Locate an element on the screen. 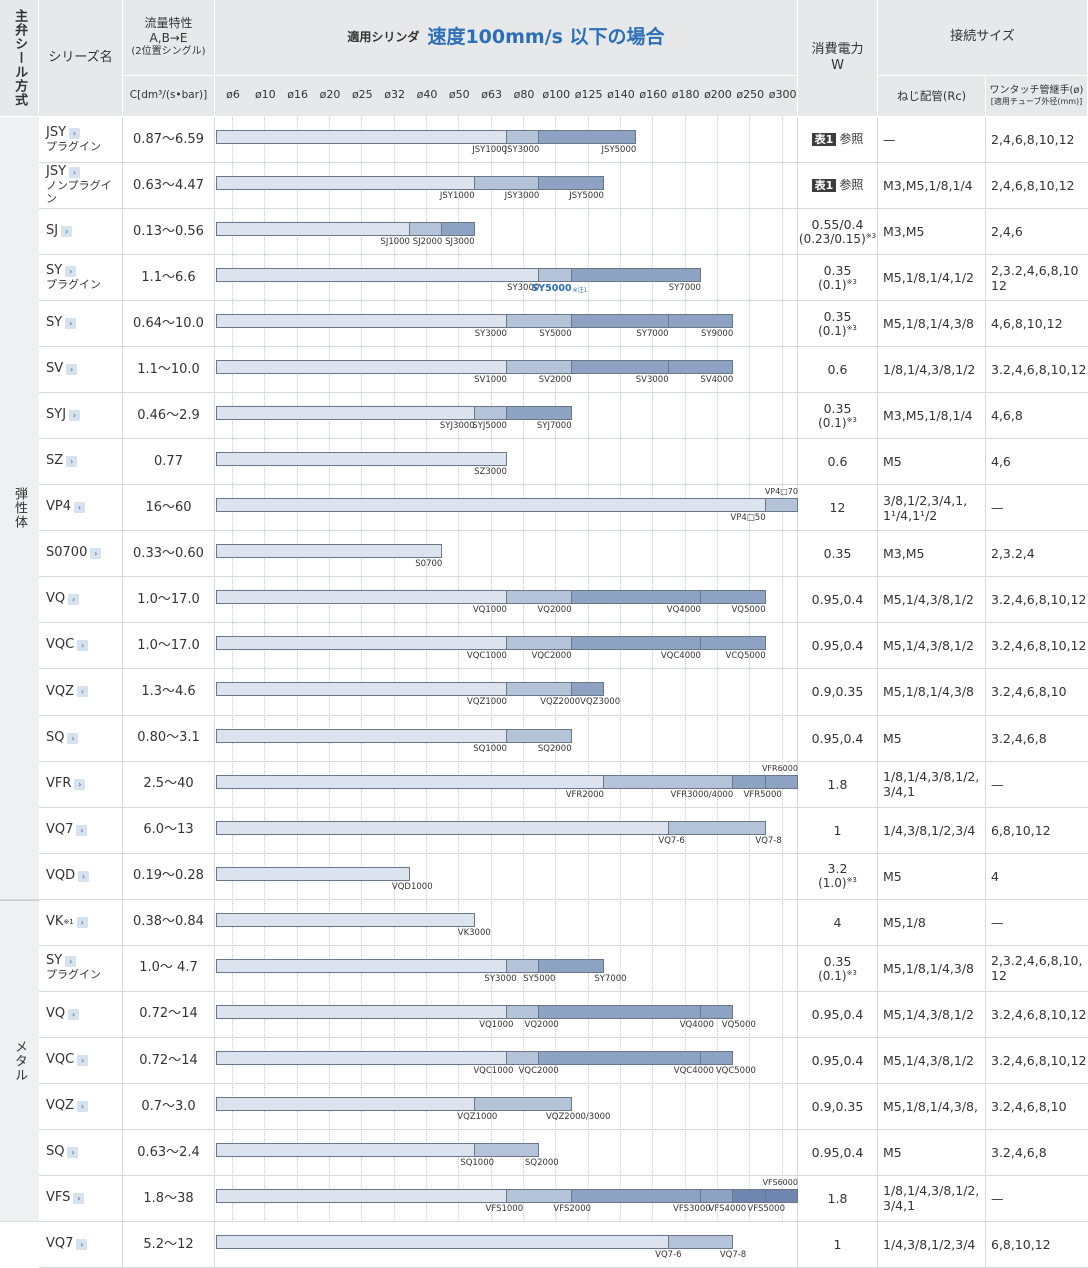  series-cell: VK ※1 › is located at coordinates (81, 922).